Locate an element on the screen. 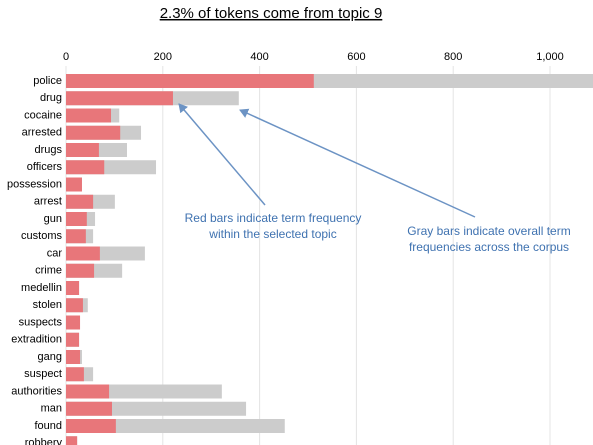 The image size is (593, 445). y-tick-label: authorities is located at coordinates (36, 391).